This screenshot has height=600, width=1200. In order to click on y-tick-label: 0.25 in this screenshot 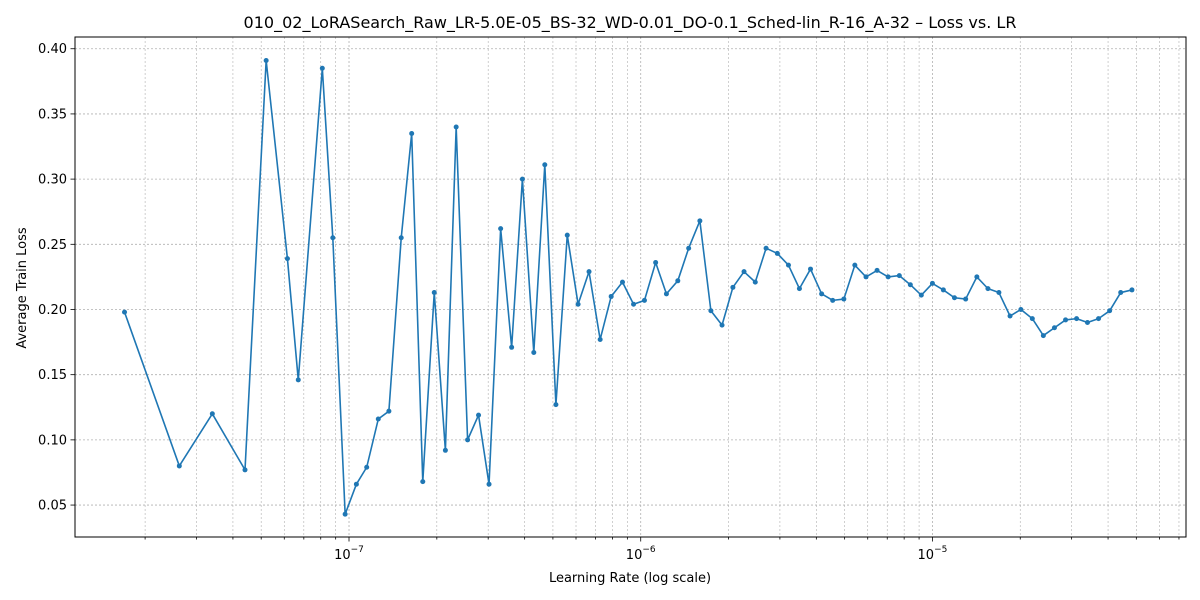, I will do `click(52, 245)`.